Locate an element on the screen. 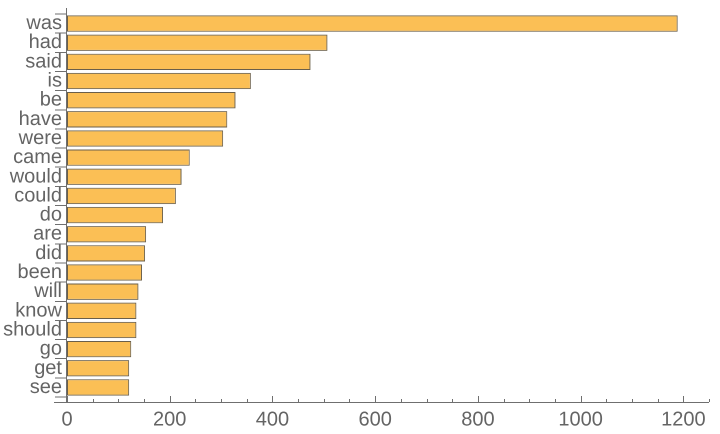  x-tick-label: 200 is located at coordinates (169, 419).